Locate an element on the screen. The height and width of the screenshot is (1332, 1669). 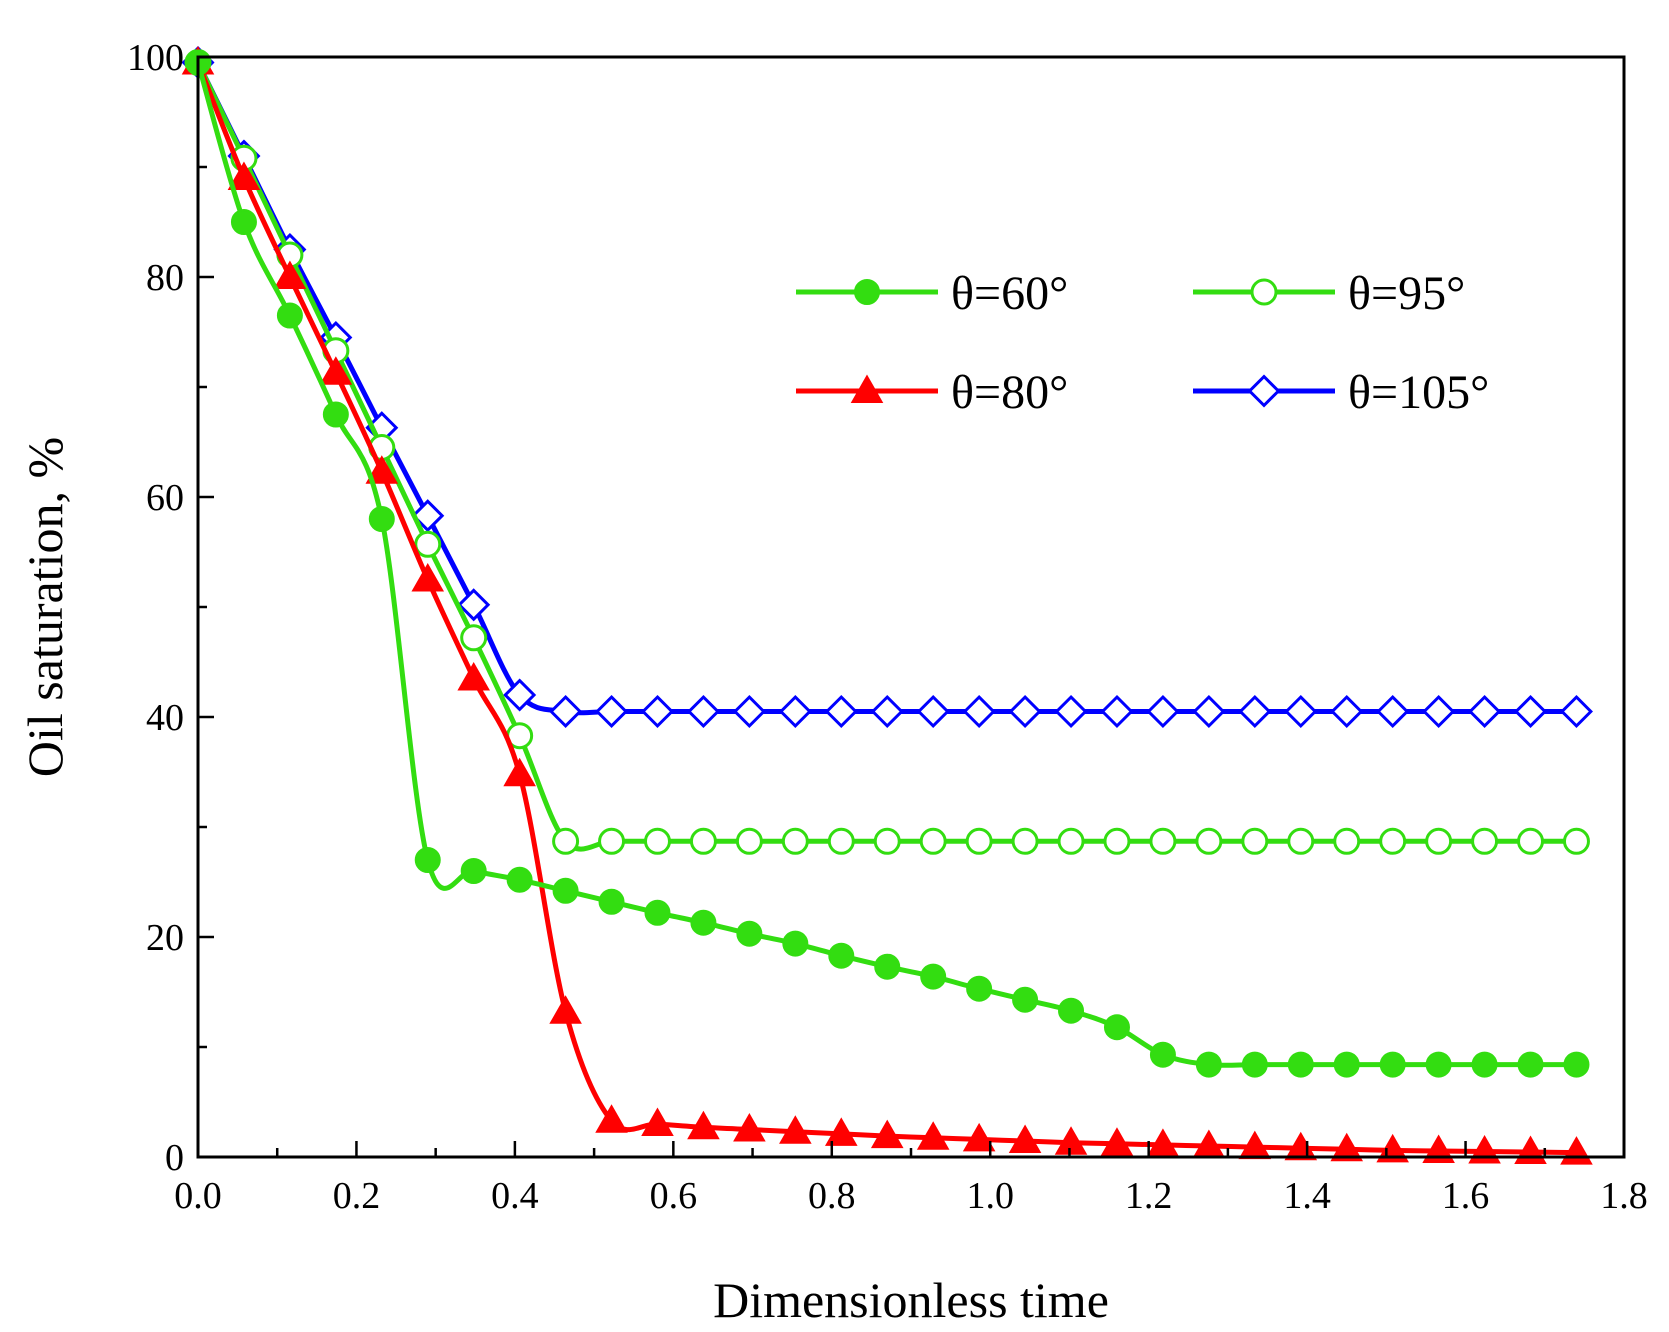
legend-item: θ=60° is located at coordinates (932, 293).